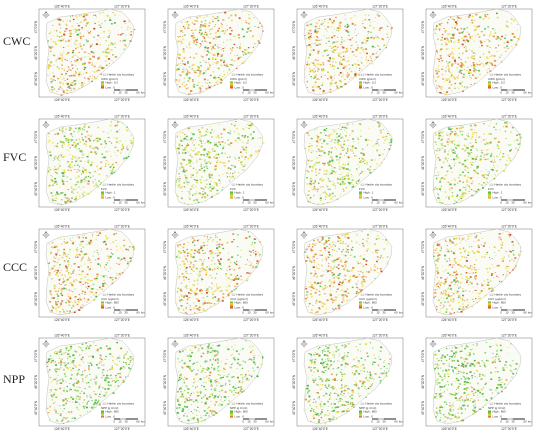 The width and height of the screenshot is (550, 442). I want to click on north-arrow-icon, so click(175, 15).